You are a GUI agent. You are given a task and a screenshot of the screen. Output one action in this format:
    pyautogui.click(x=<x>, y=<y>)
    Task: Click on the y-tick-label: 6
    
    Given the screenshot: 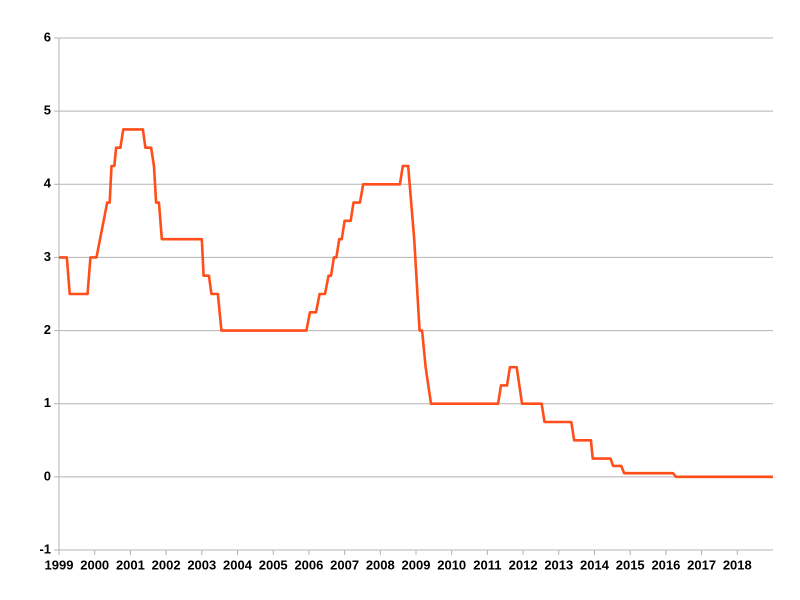 What is the action you would take?
    pyautogui.click(x=47, y=36)
    